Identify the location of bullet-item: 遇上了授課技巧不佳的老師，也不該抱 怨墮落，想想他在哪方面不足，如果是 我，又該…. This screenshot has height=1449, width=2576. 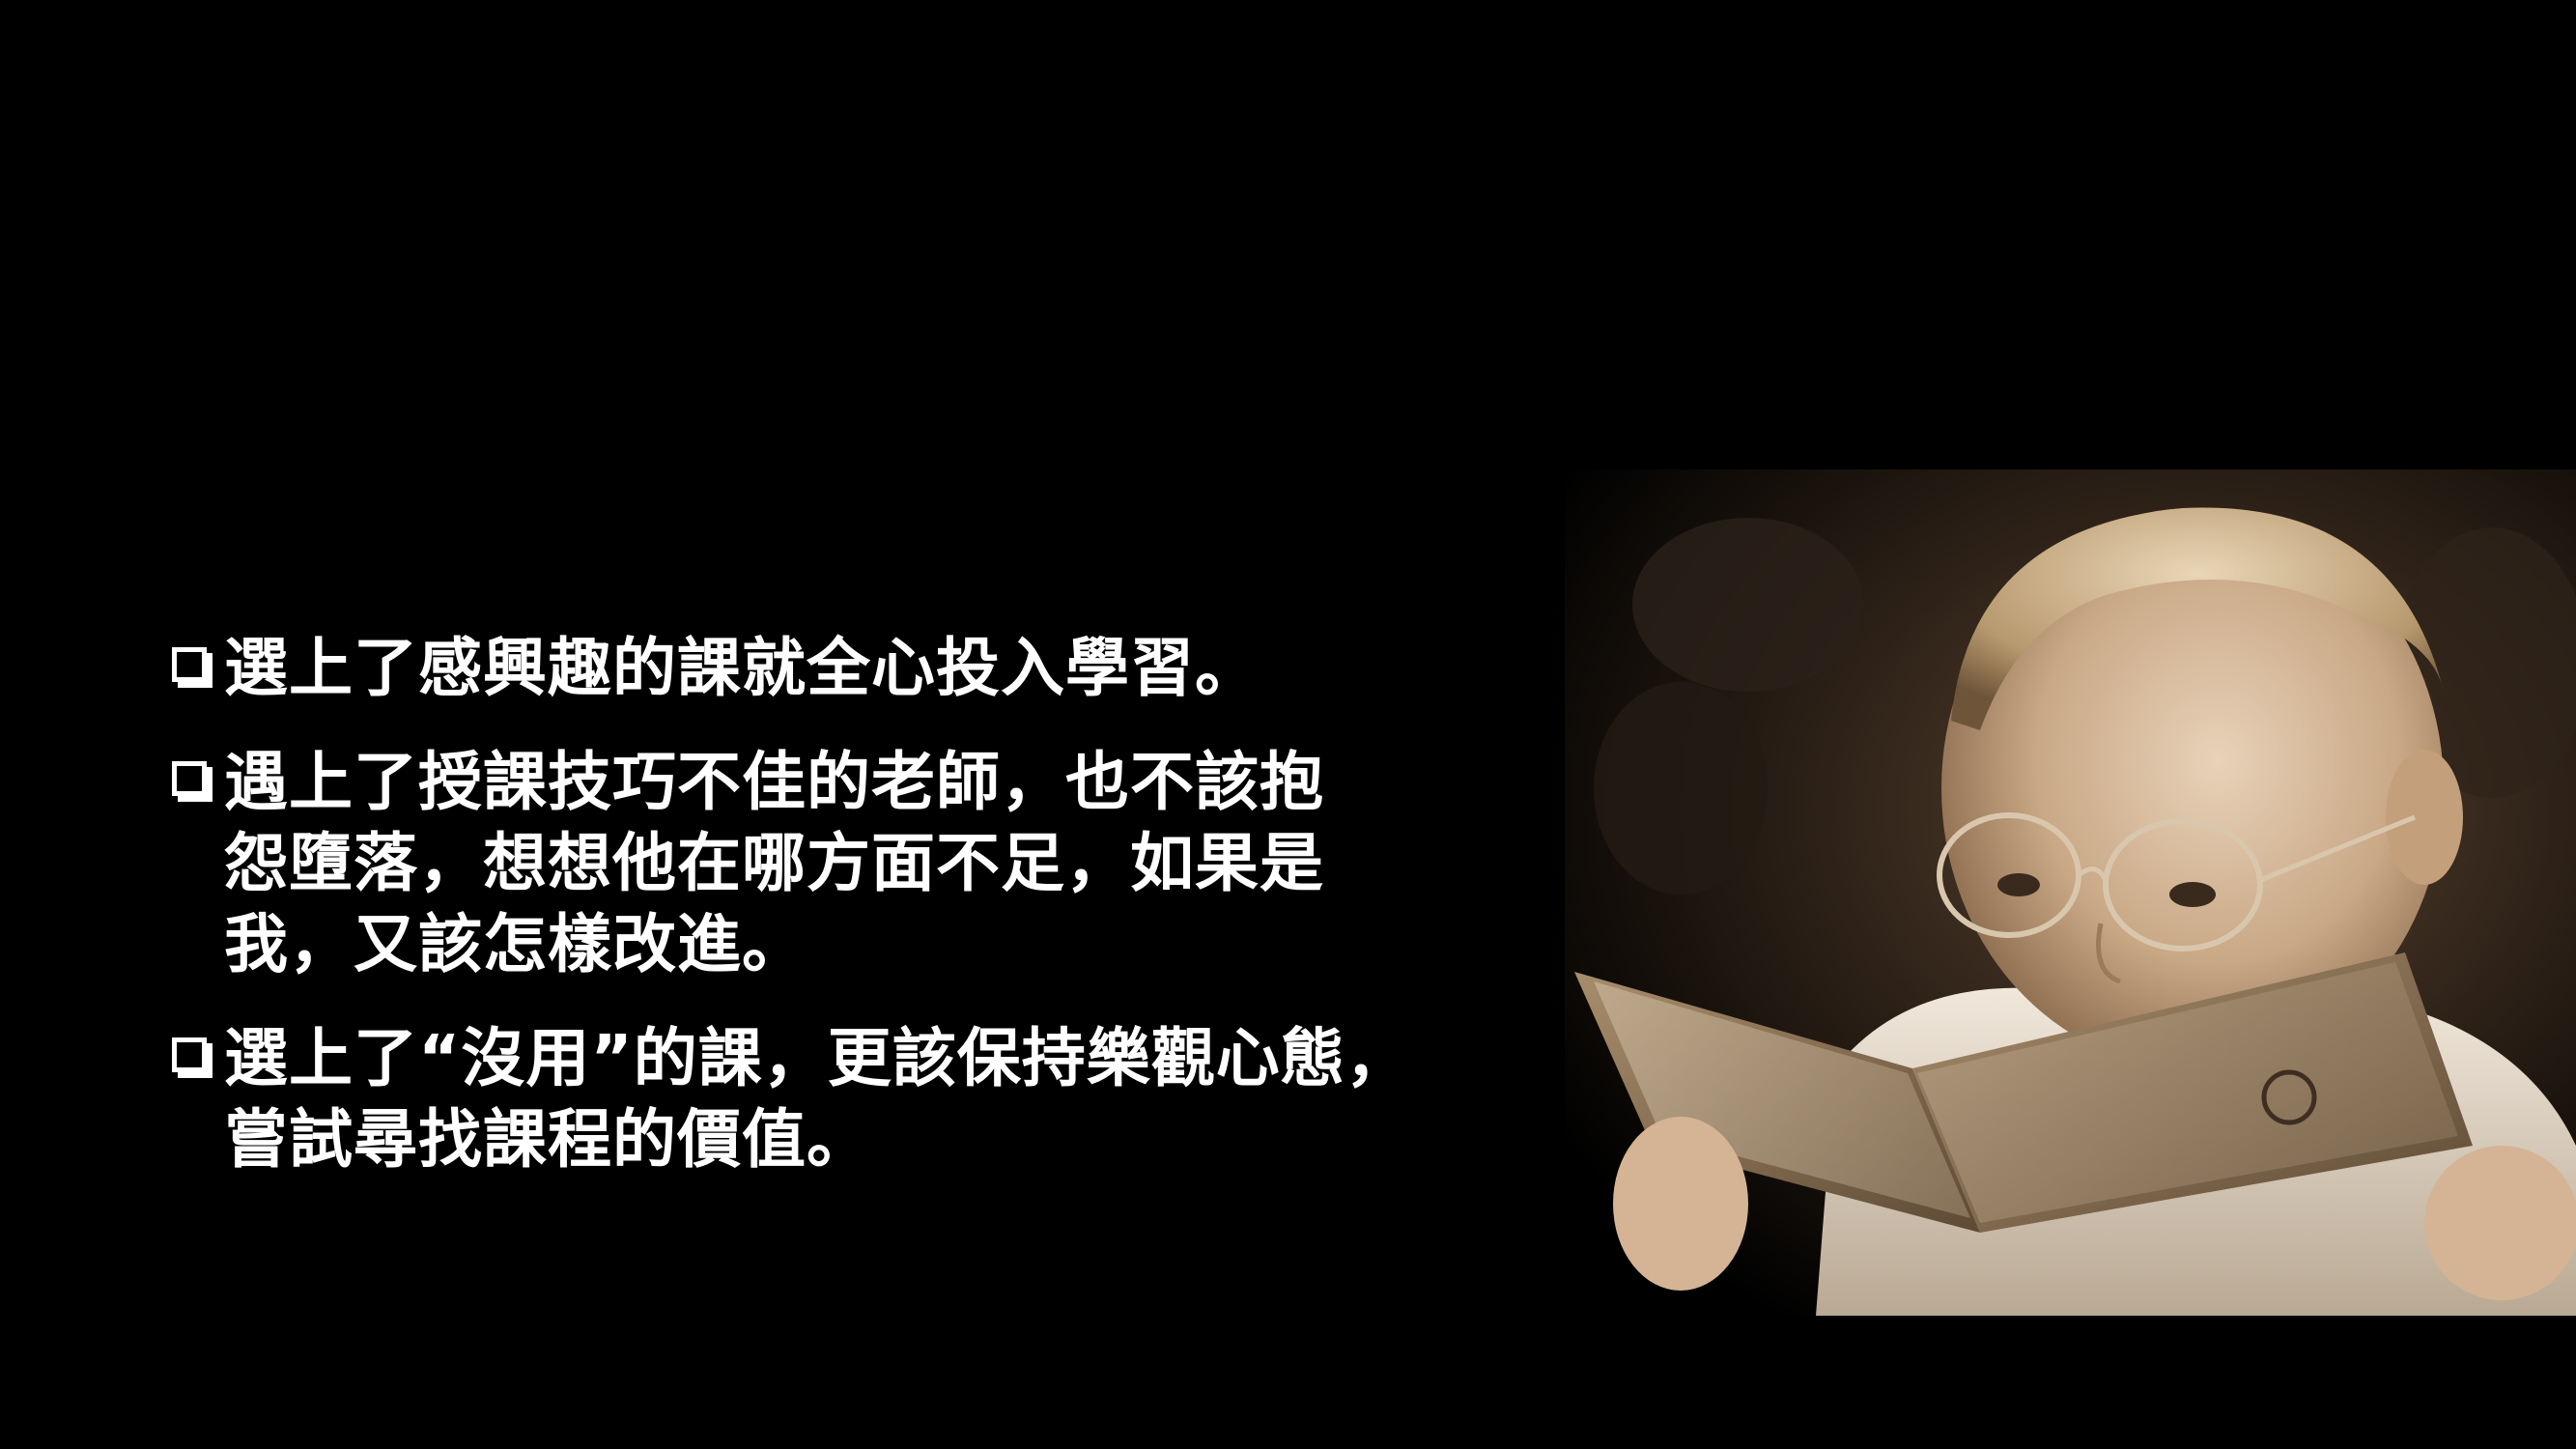
(859, 863).